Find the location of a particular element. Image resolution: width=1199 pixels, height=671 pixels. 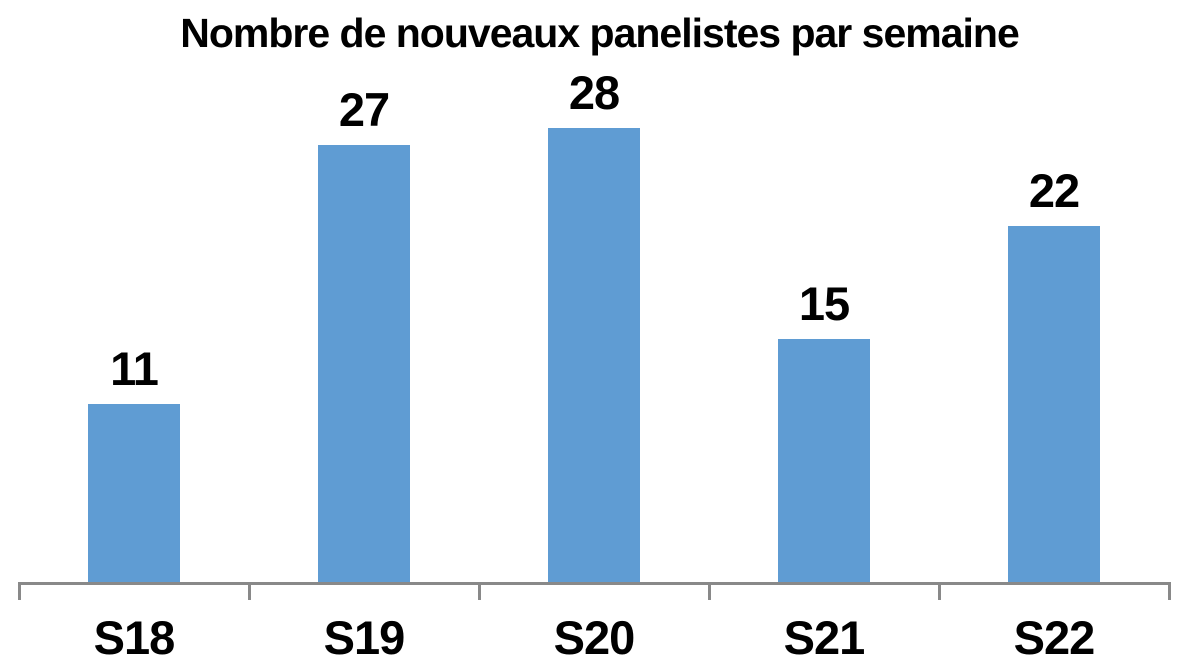

bar-s22 is located at coordinates (1054, 403).